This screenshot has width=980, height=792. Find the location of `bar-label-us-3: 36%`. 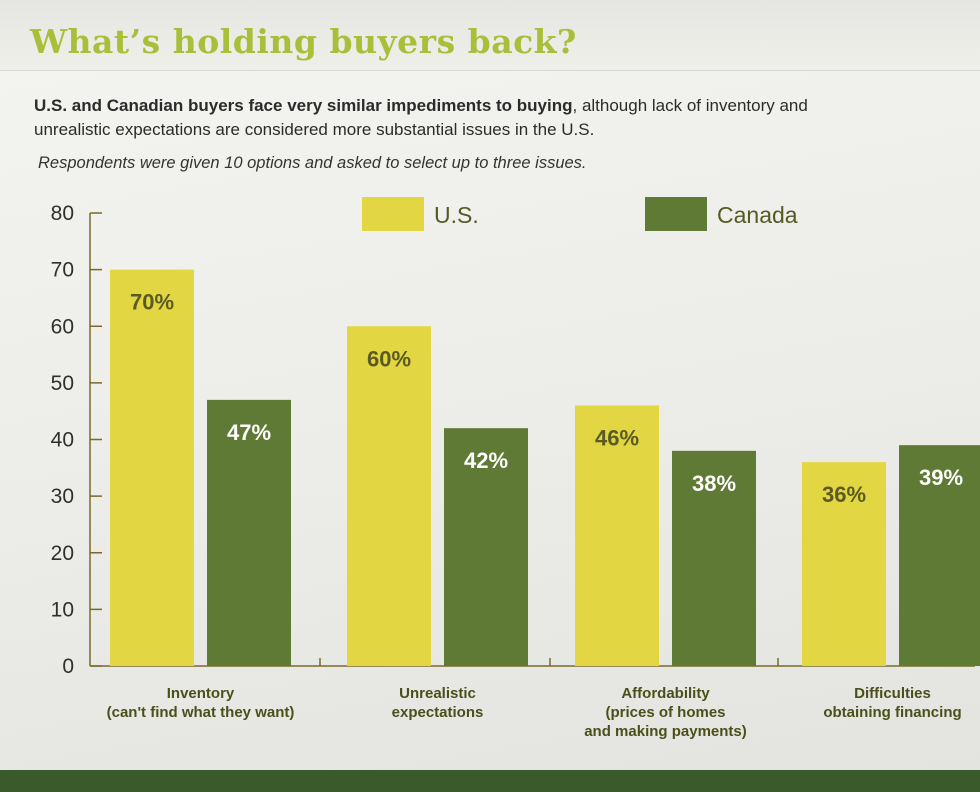

bar-label-us-3: 36% is located at coordinates (844, 494).